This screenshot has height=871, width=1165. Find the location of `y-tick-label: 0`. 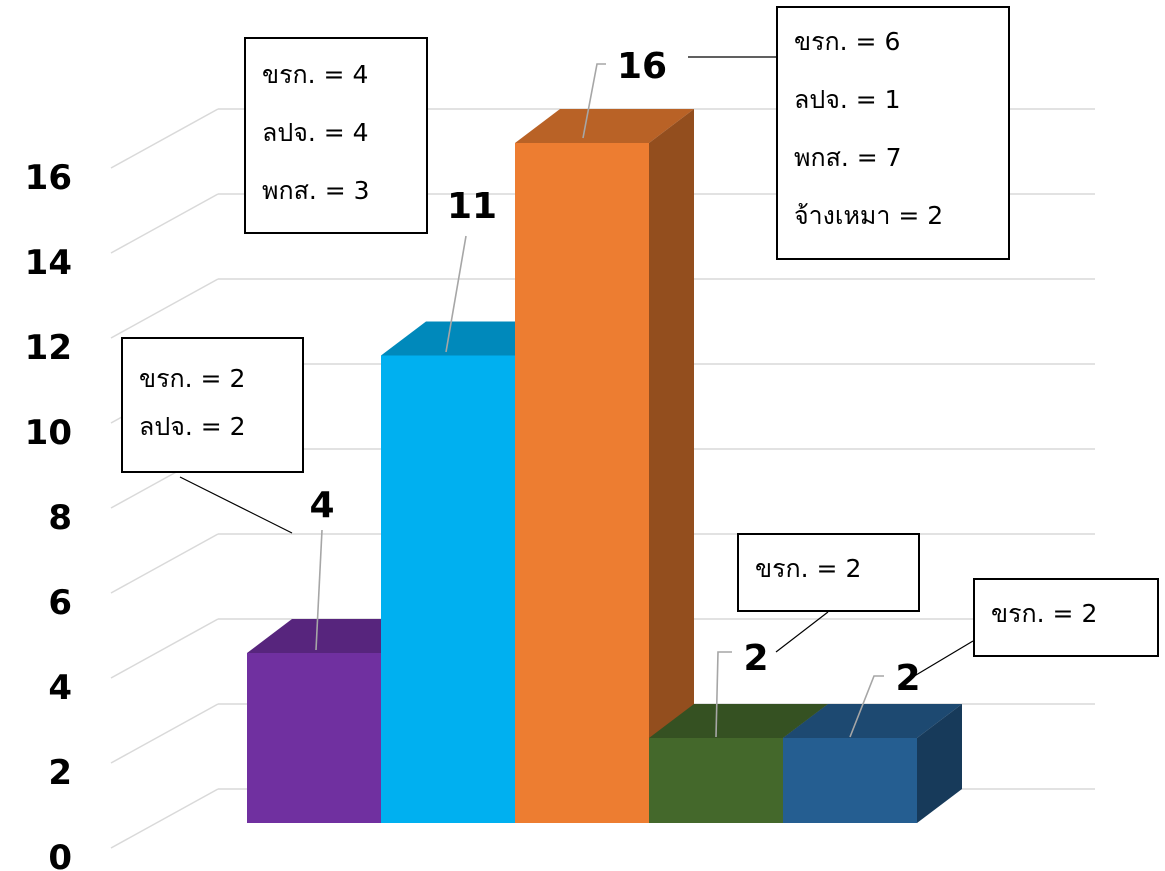

y-tick-label: 0 is located at coordinates (60, 854).